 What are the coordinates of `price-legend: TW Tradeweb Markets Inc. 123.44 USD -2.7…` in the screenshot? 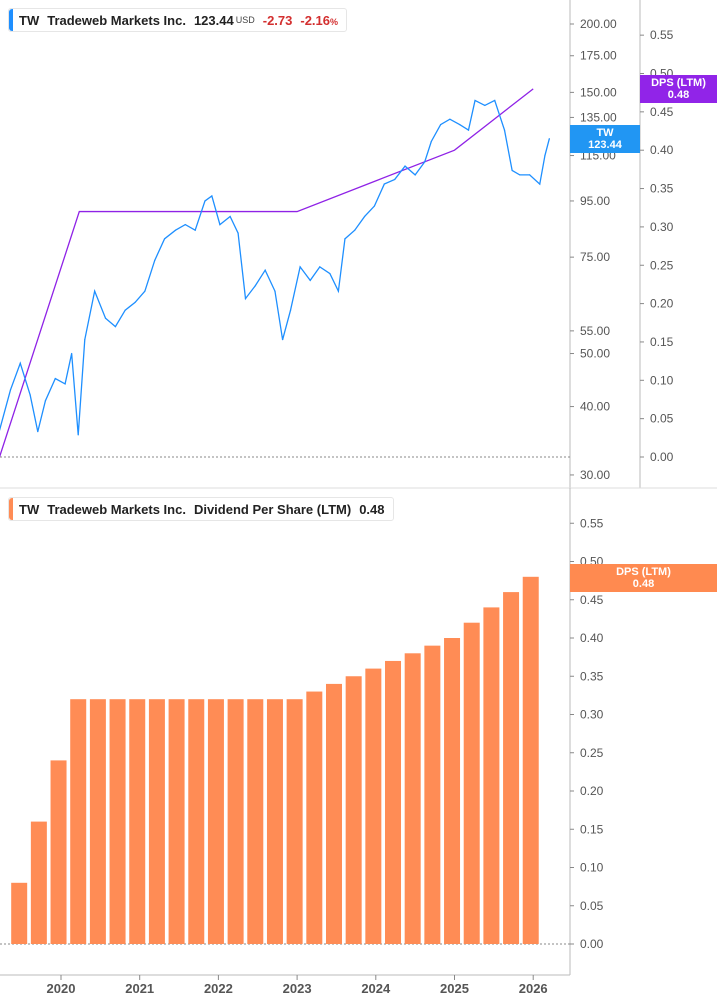 It's located at (178, 20).